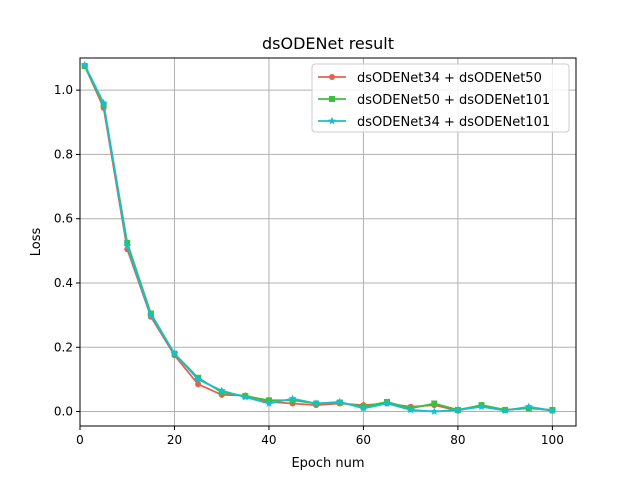 The image size is (640, 480). What do you see at coordinates (63, 219) in the screenshot?
I see `y-tick-label: 0.6` at bounding box center [63, 219].